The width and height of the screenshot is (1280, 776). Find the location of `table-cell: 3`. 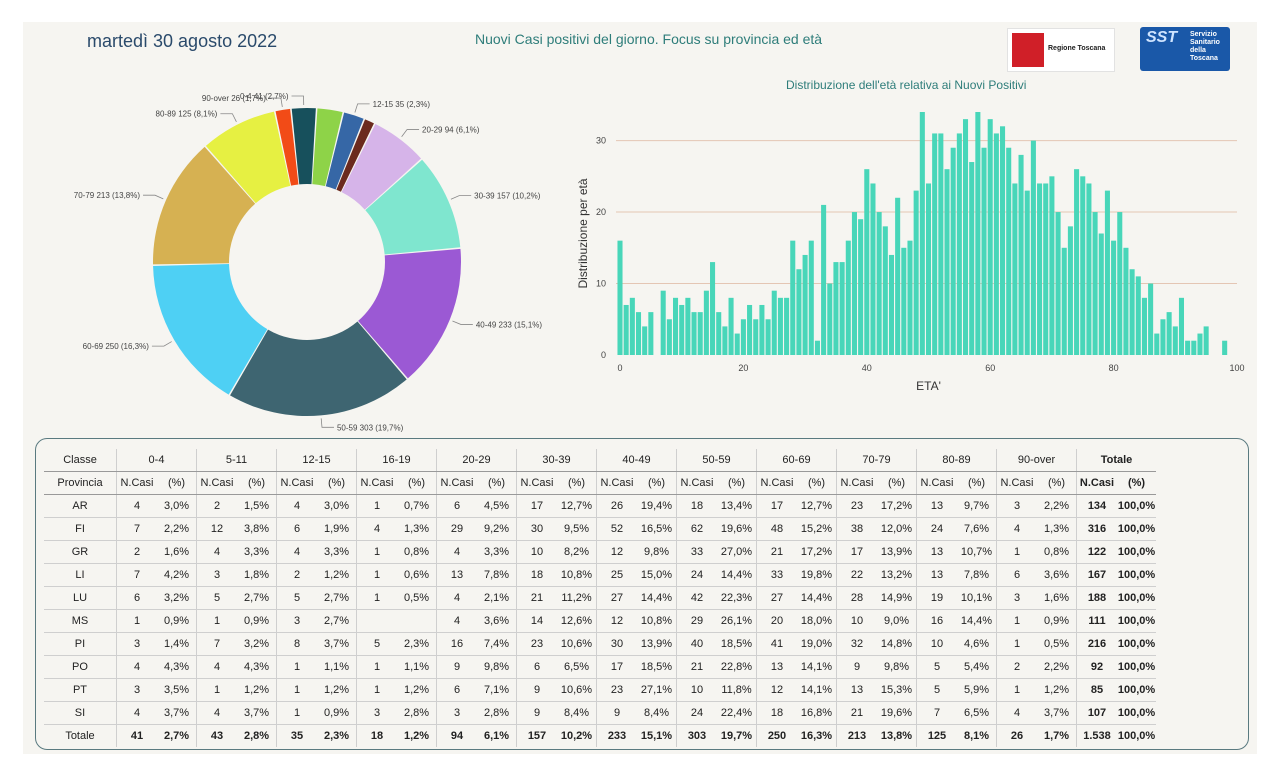

table-cell: 3 is located at coordinates (216, 575).